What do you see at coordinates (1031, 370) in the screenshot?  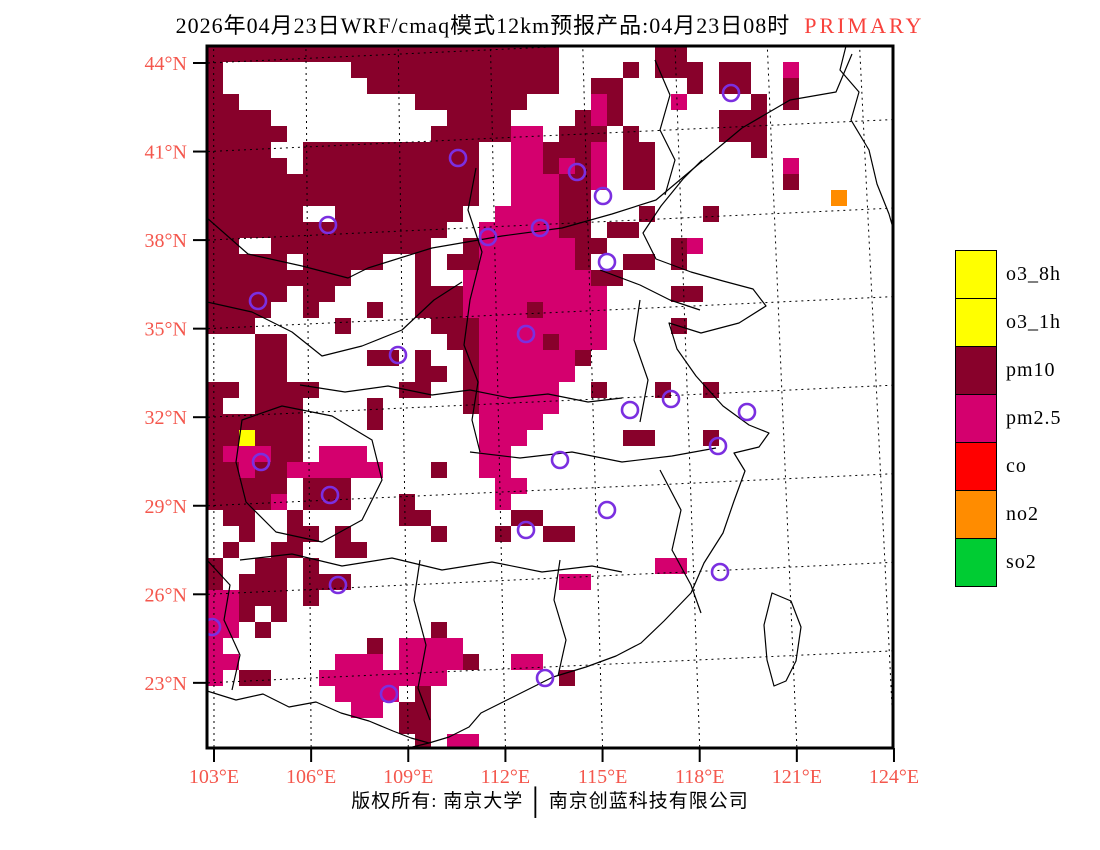 I see `legend-label: pm10` at bounding box center [1031, 370].